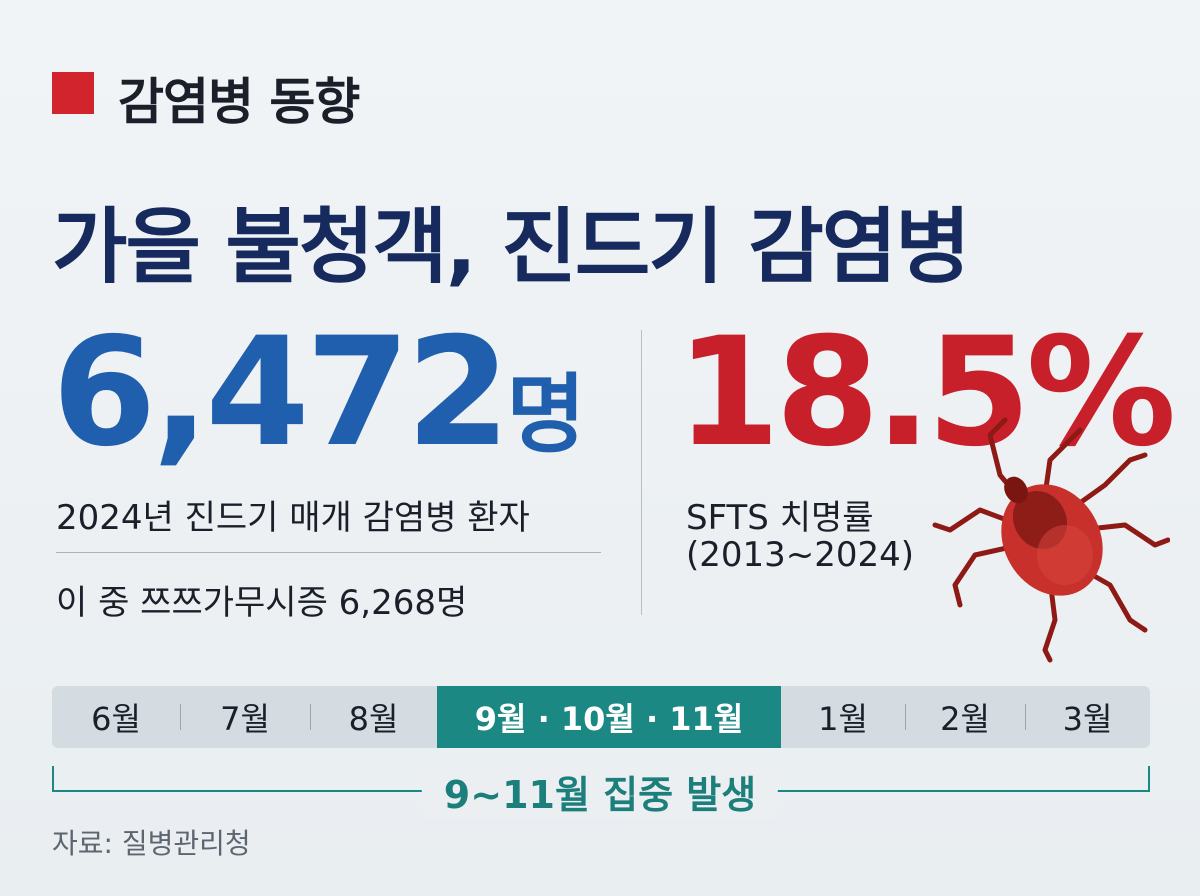 The height and width of the screenshot is (896, 1200). Describe the element at coordinates (609, 717) in the screenshot. I see `peak-months: 9월 · 10월 · 11월` at that location.